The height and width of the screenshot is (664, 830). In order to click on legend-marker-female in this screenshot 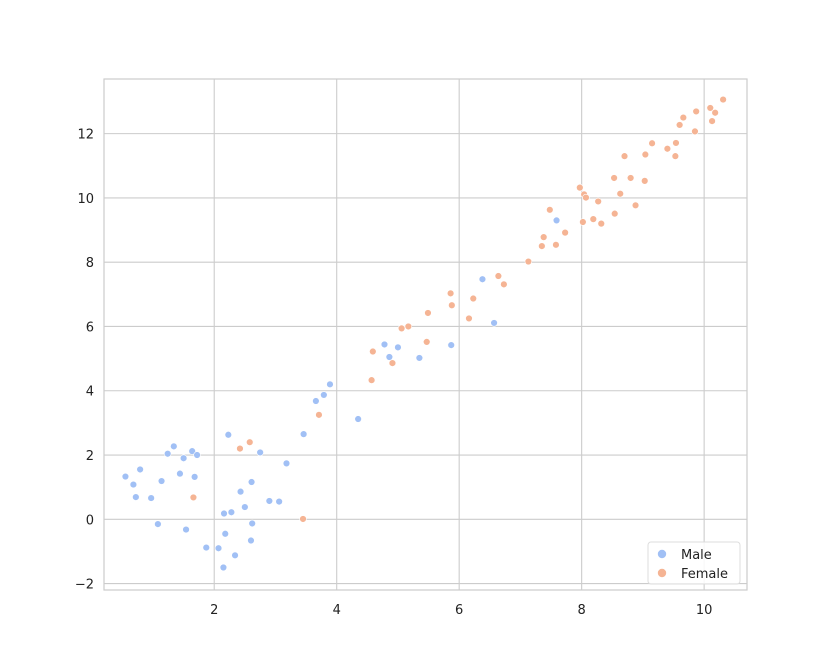, I will do `click(662, 573)`.